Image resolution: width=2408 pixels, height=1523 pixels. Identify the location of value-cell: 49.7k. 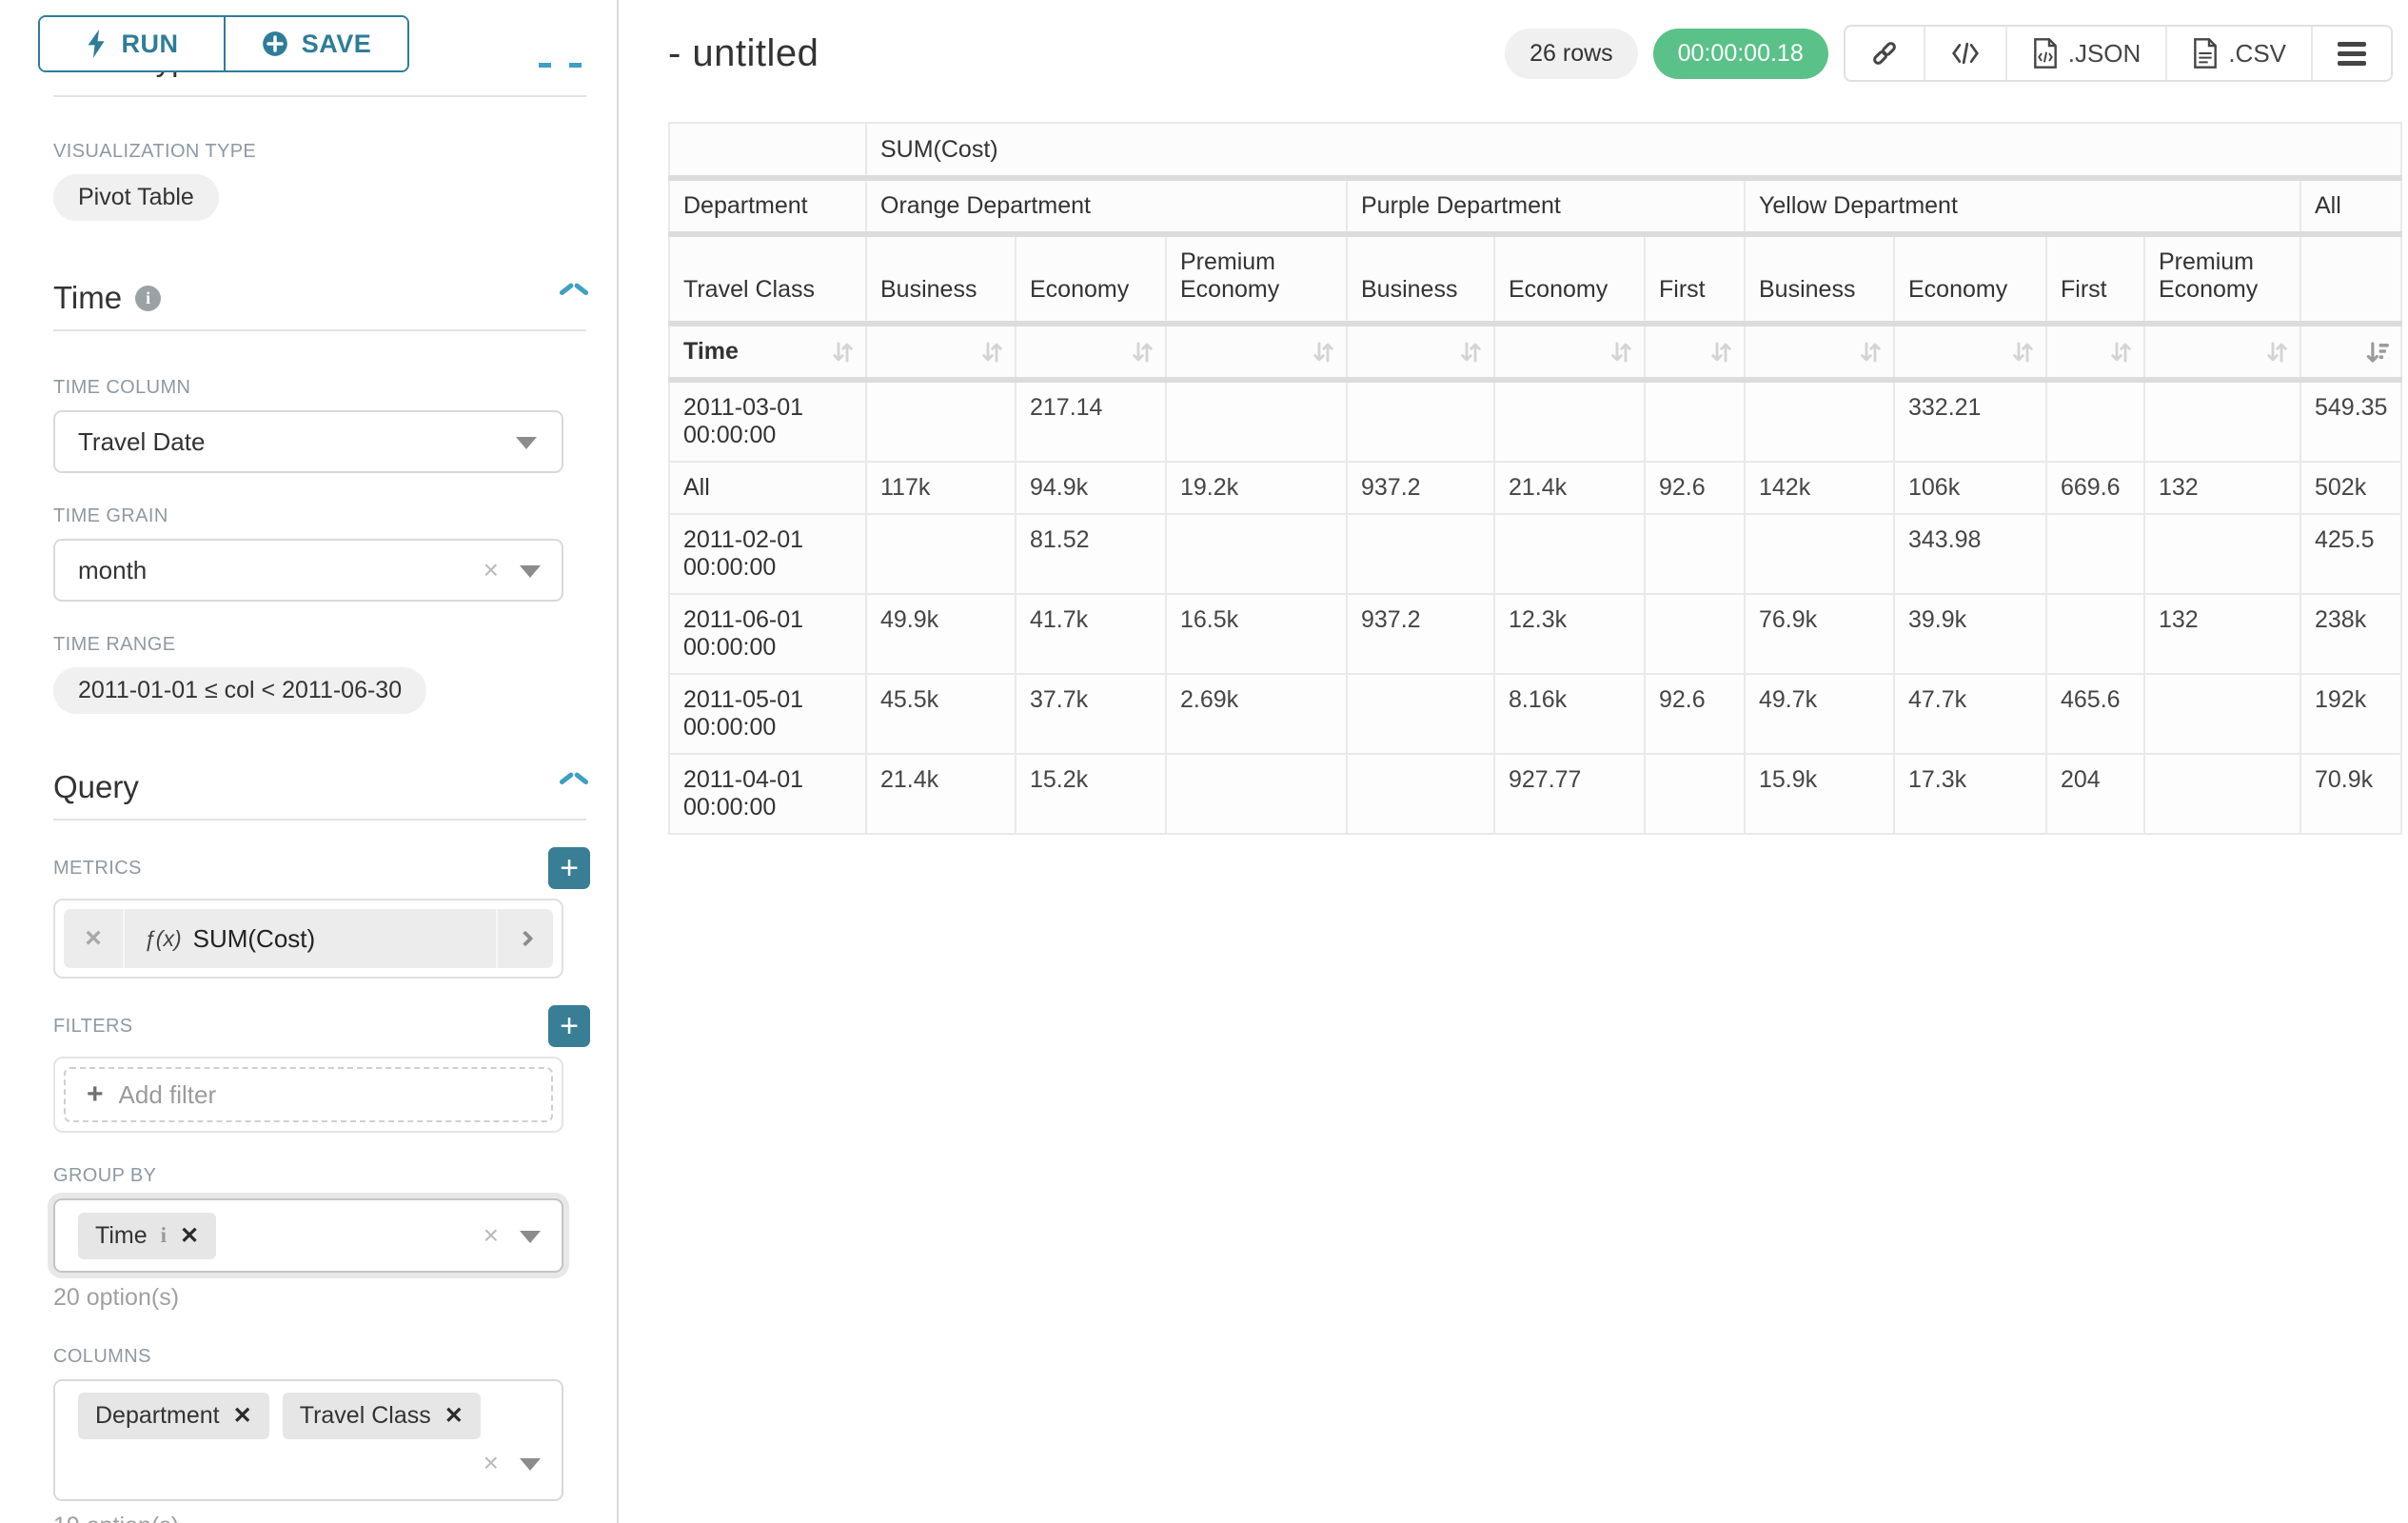
(1819, 714).